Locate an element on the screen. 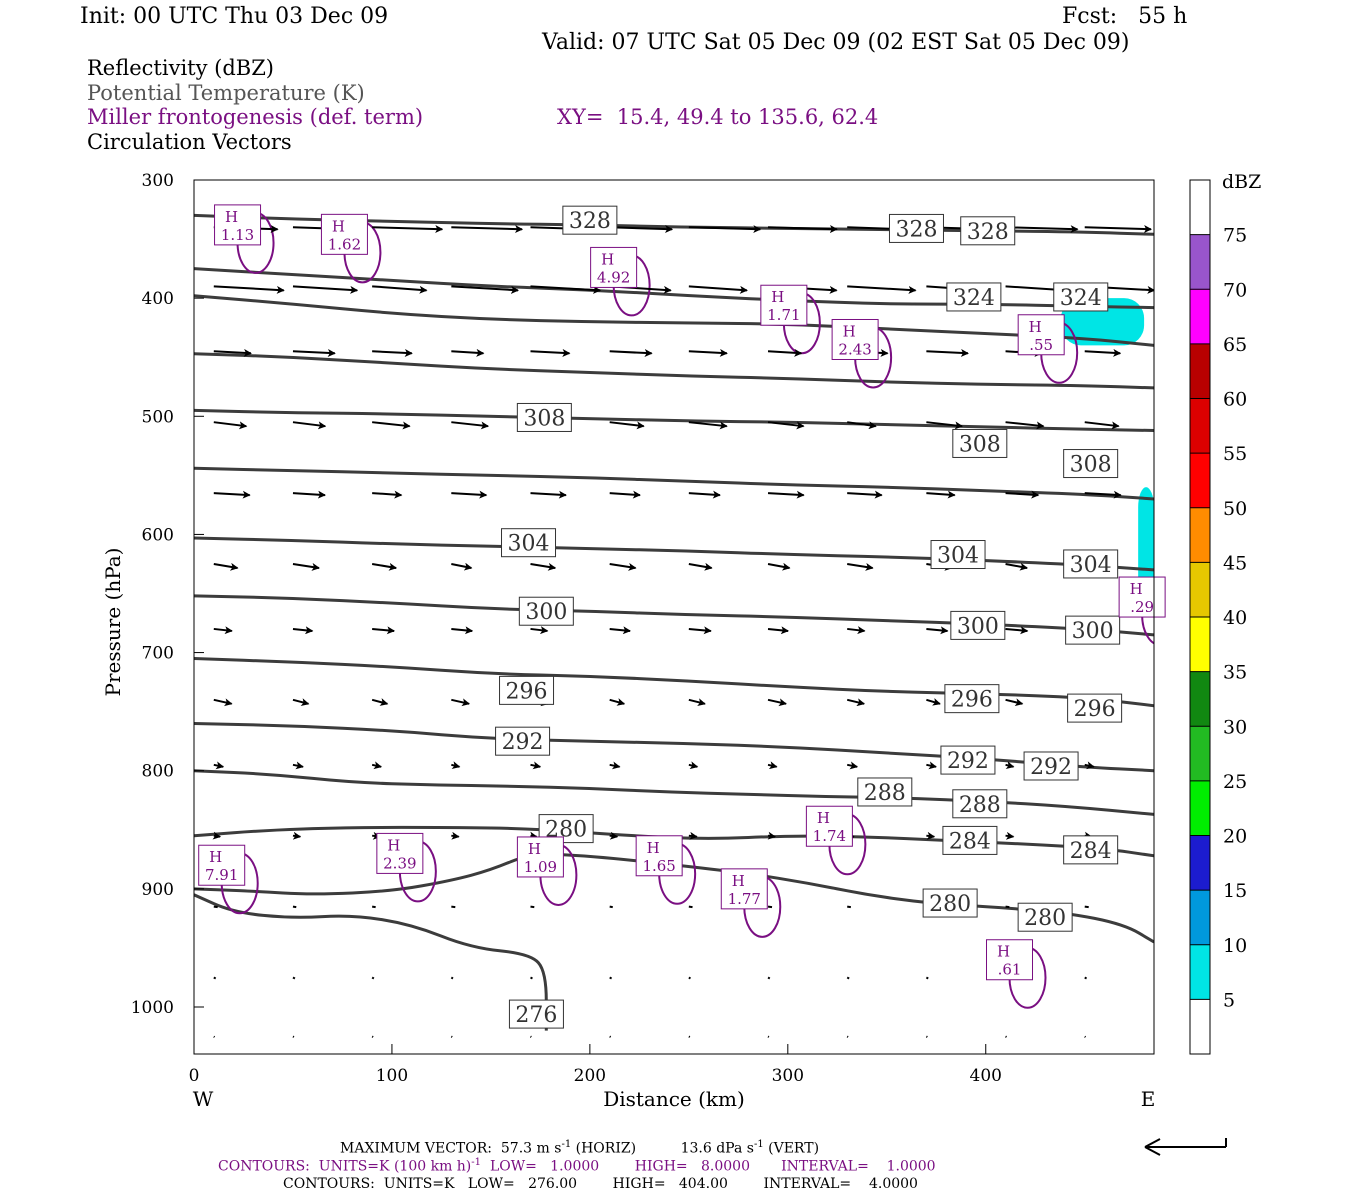  theta-contour-label: 328 is located at coordinates (988, 231).